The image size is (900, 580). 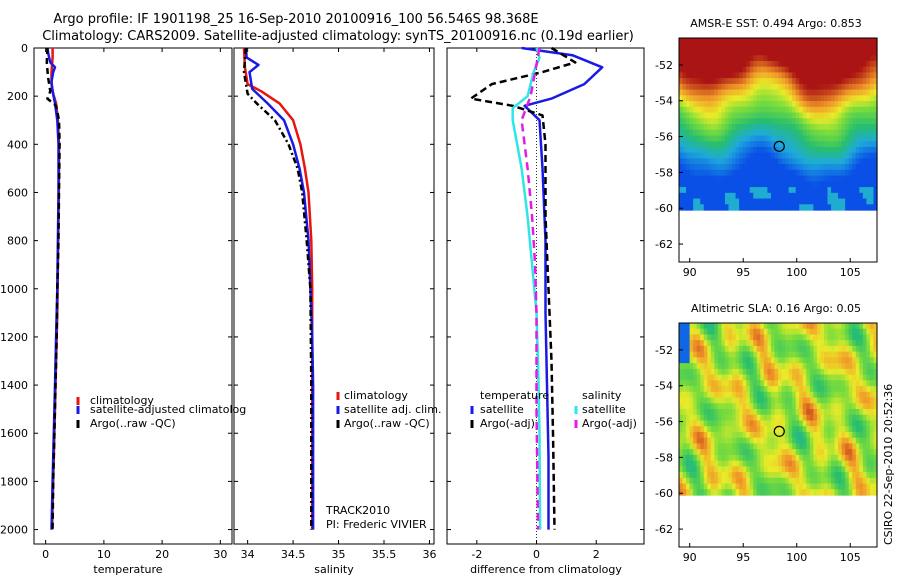 I want to click on lat-tick-label: -56, so click(x=664, y=422).